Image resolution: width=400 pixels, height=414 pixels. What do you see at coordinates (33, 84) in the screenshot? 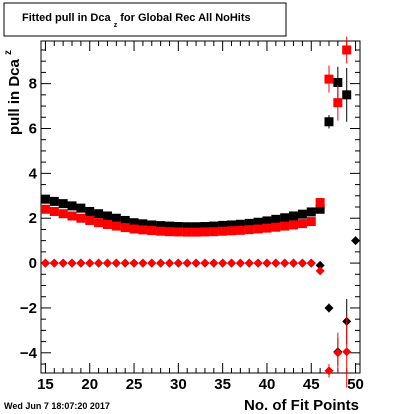
I see `y-tick-label: 8` at bounding box center [33, 84].